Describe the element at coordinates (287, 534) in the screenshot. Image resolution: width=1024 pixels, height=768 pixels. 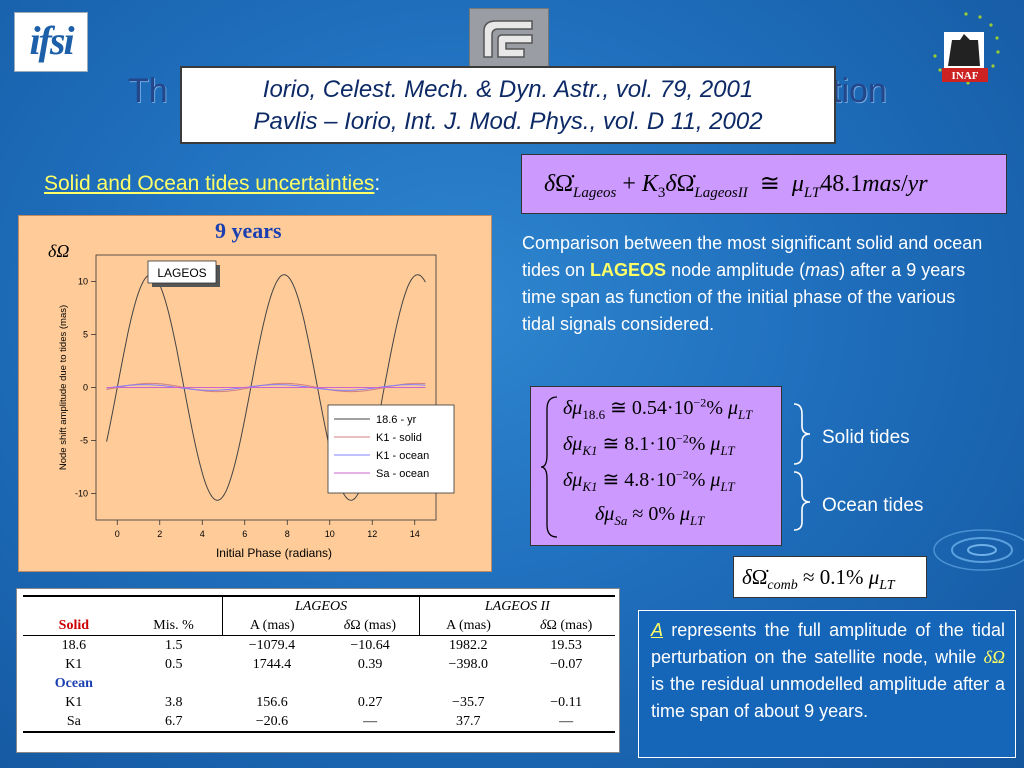
I see `x-tick-label: 8` at that location.